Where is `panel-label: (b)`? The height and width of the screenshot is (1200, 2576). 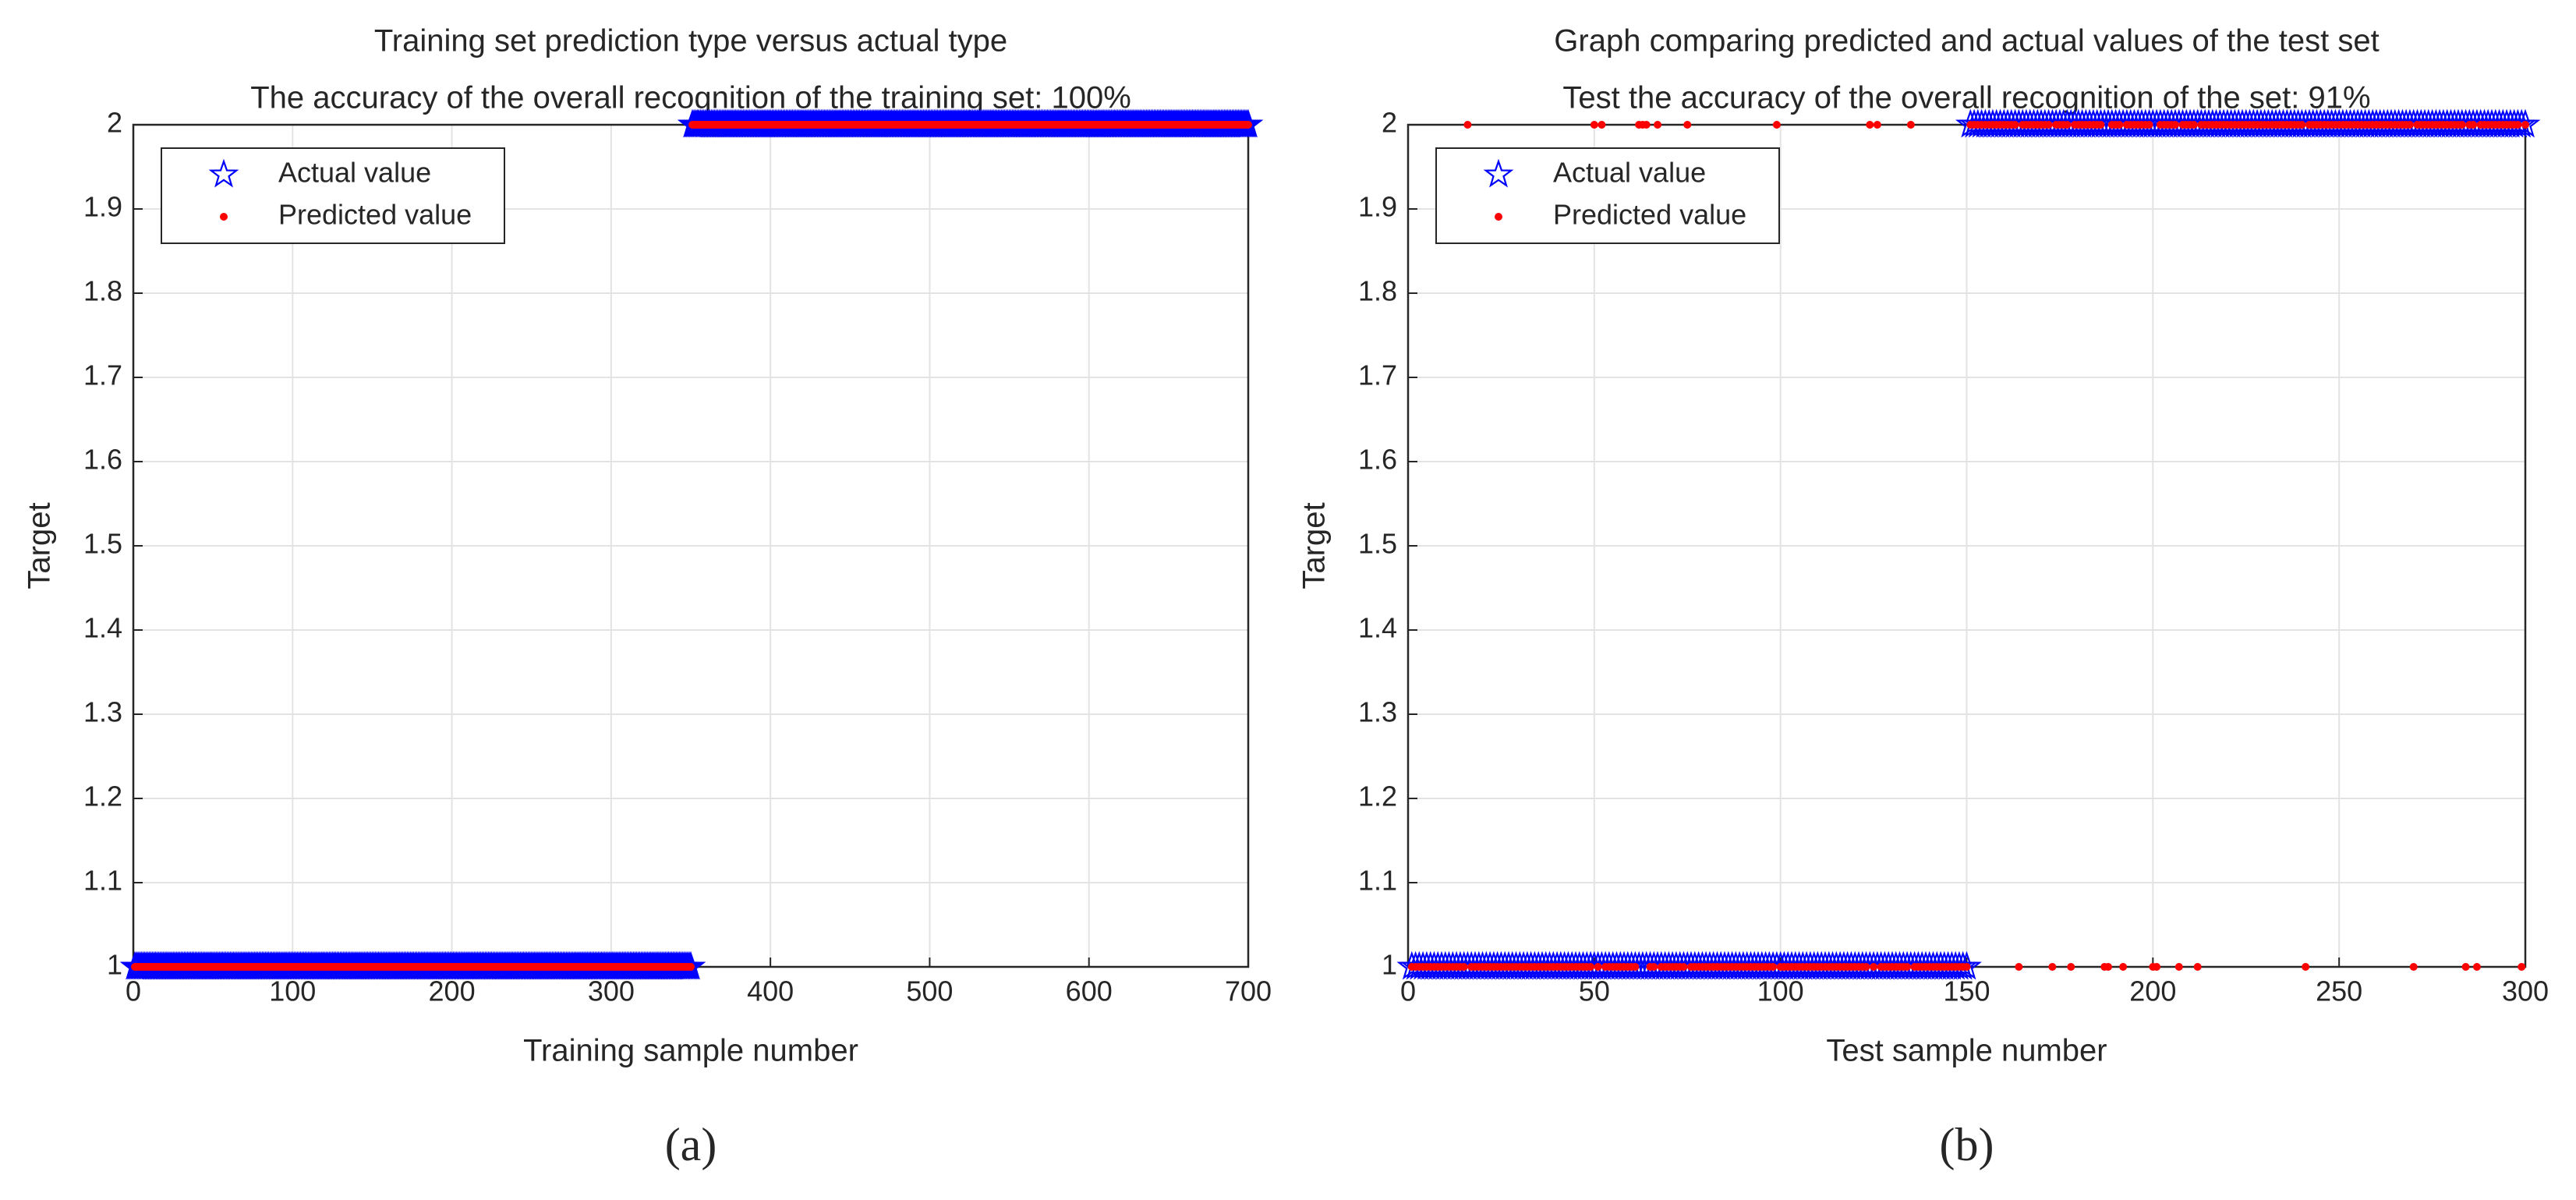
panel-label: (b) is located at coordinates (1967, 1144).